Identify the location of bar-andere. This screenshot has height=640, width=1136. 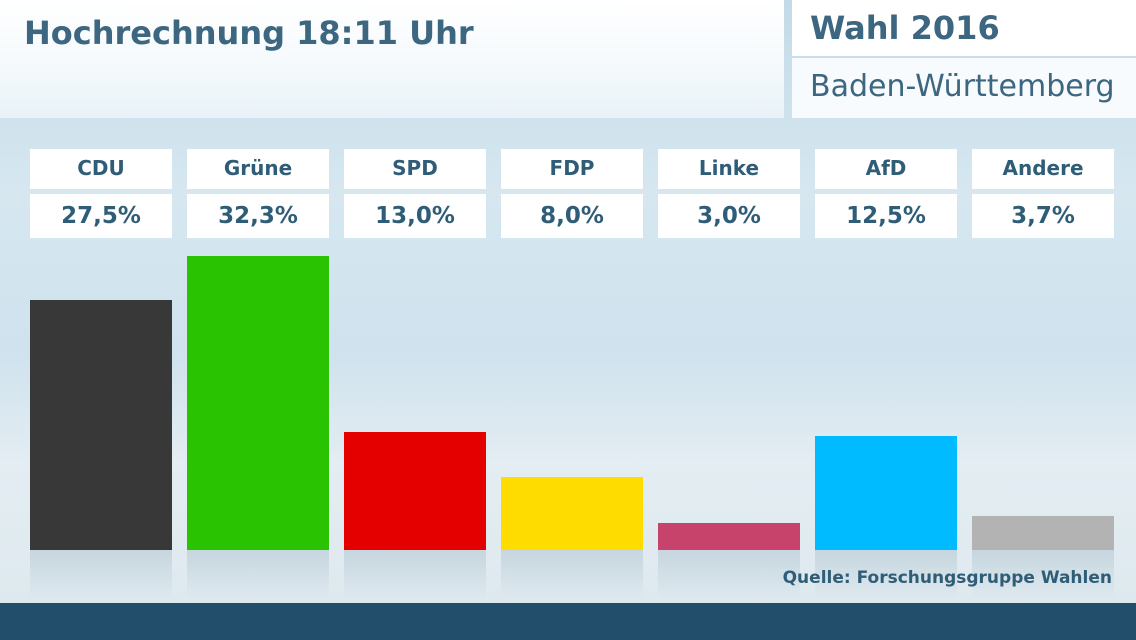
(1043, 533).